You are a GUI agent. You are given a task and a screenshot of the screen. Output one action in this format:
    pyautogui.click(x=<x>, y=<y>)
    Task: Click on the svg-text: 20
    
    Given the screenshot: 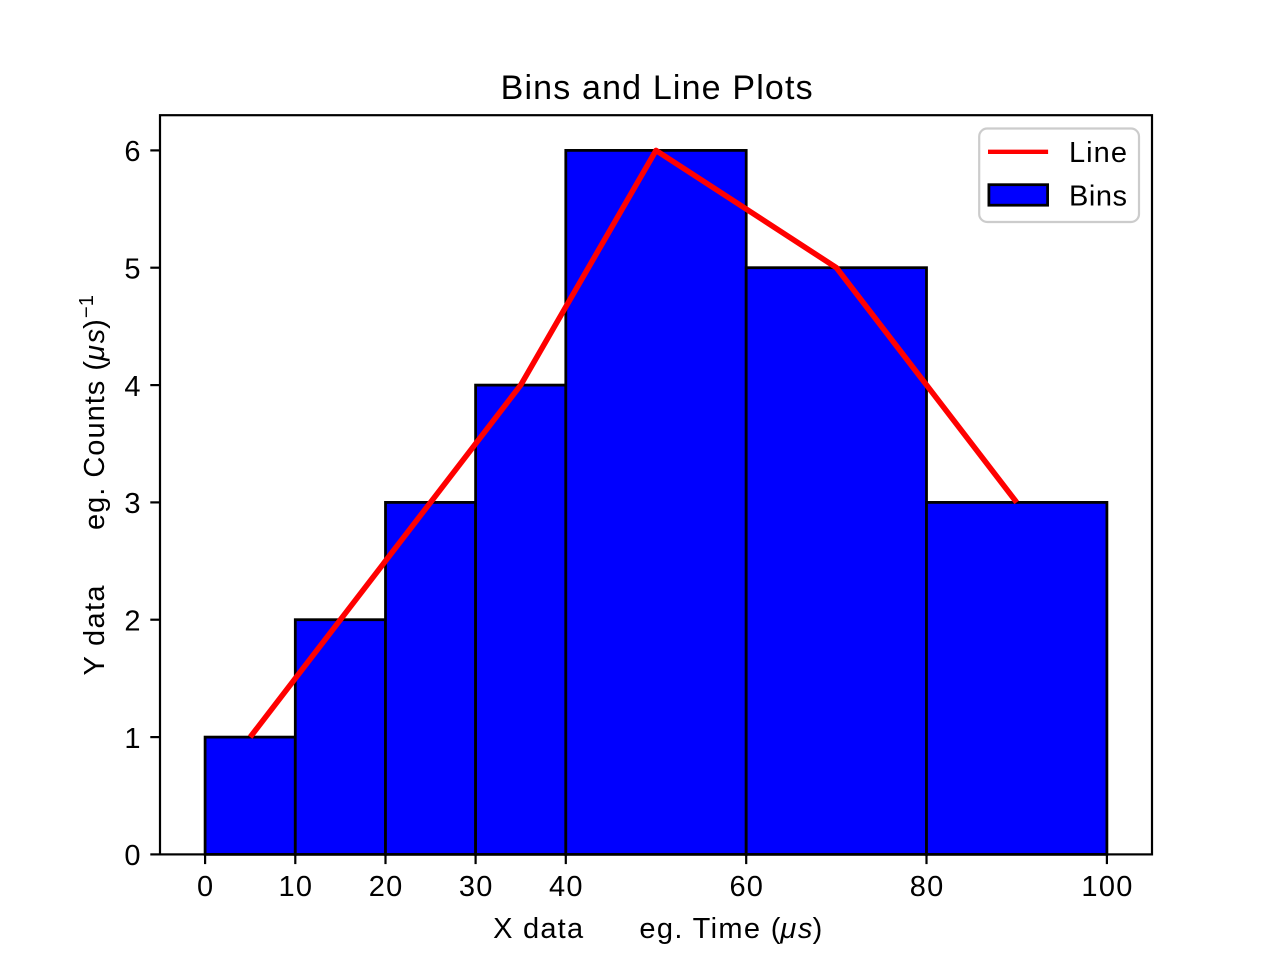 What is the action you would take?
    pyautogui.click(x=386, y=887)
    